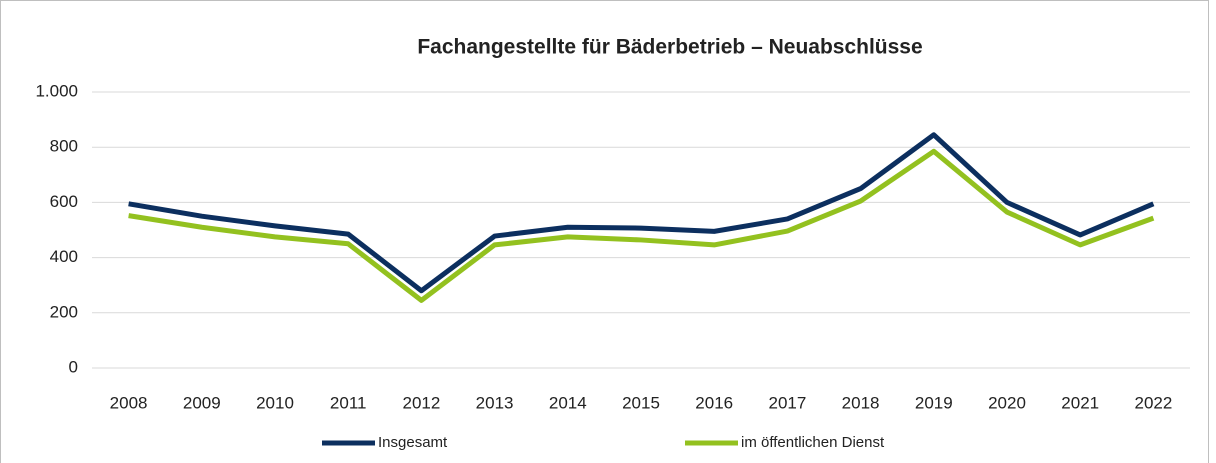 This screenshot has height=463, width=1216. What do you see at coordinates (1153, 402) in the screenshot?
I see `x-tick-label: 2022` at bounding box center [1153, 402].